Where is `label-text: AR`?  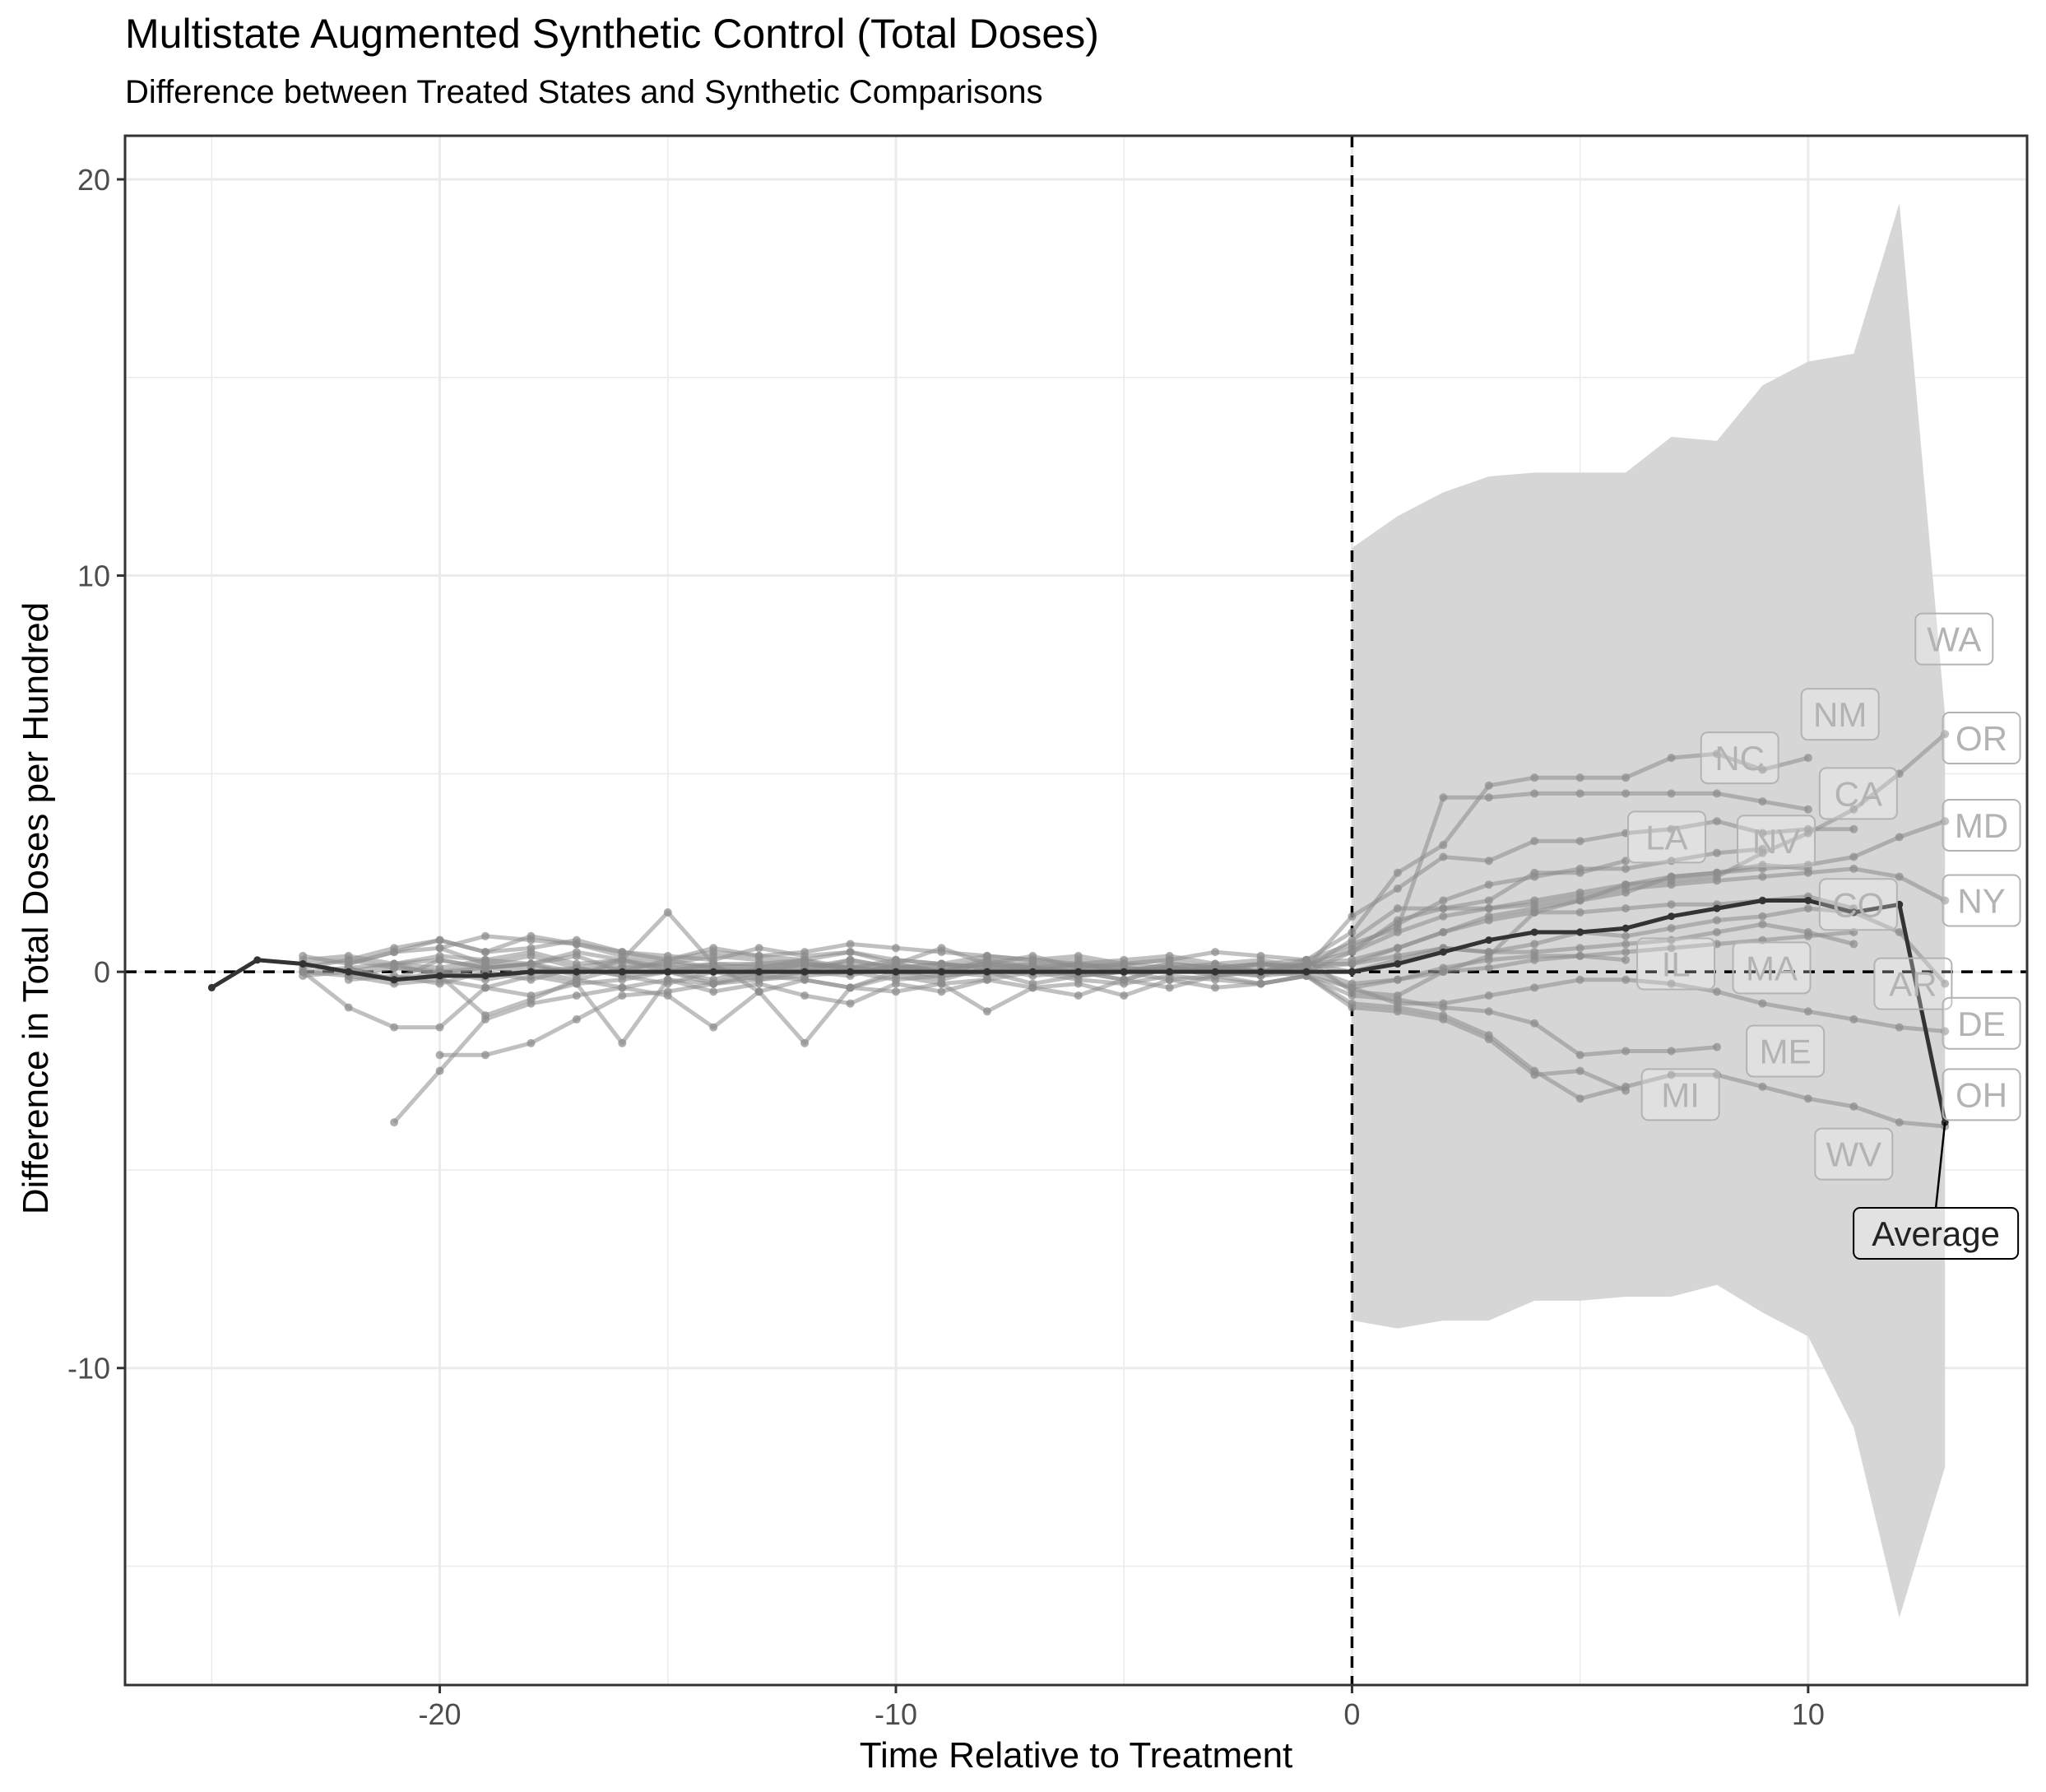
label-text: AR is located at coordinates (1913, 985).